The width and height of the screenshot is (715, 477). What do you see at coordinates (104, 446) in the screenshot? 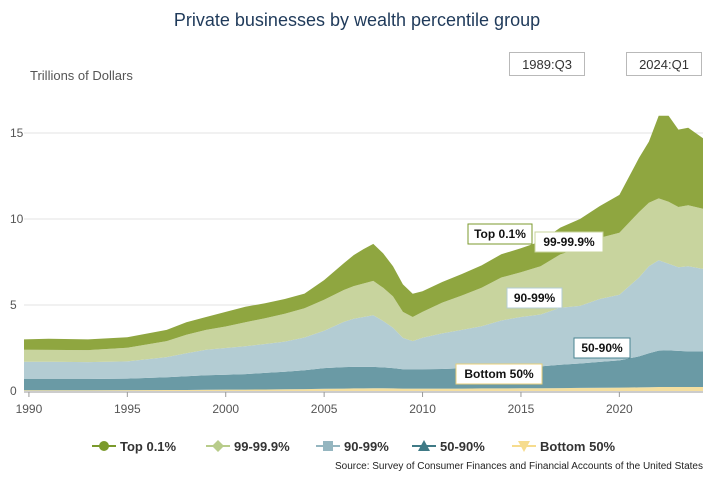
I see `circle-marker-icon` at bounding box center [104, 446].